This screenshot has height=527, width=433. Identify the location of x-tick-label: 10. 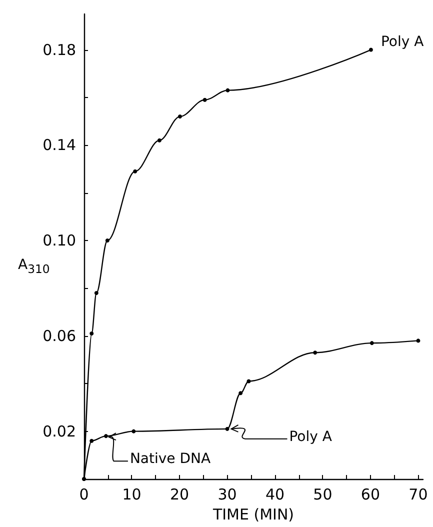
(132, 495).